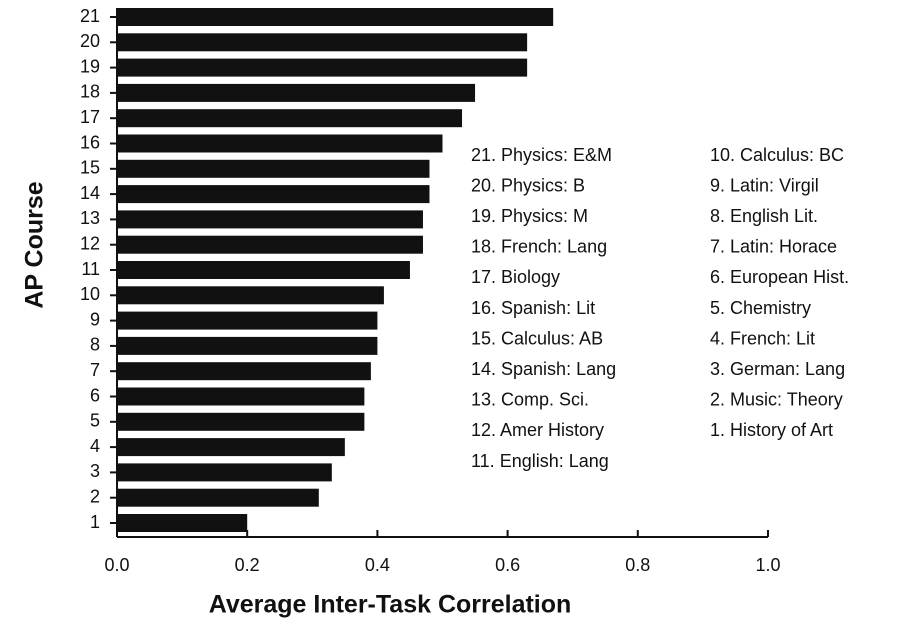  I want to click on y-tick-label: 8, so click(95, 345).